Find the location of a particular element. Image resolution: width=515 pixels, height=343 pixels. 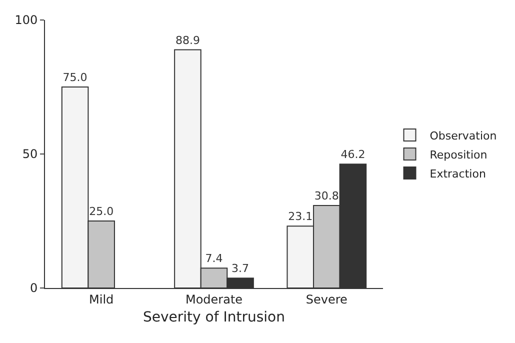

data-label: 30.8 is located at coordinates (326, 195).